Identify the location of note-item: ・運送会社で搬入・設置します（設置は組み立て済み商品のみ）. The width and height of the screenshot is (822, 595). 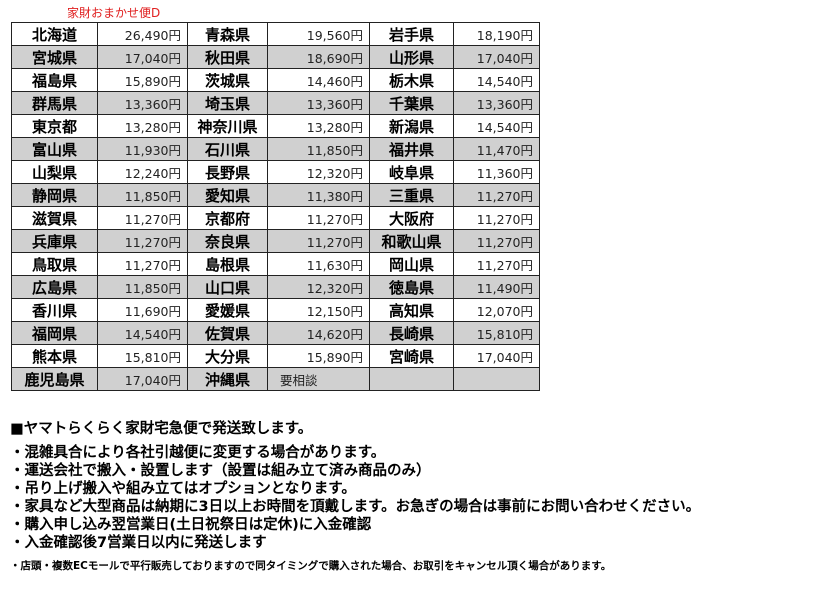
(220, 471).